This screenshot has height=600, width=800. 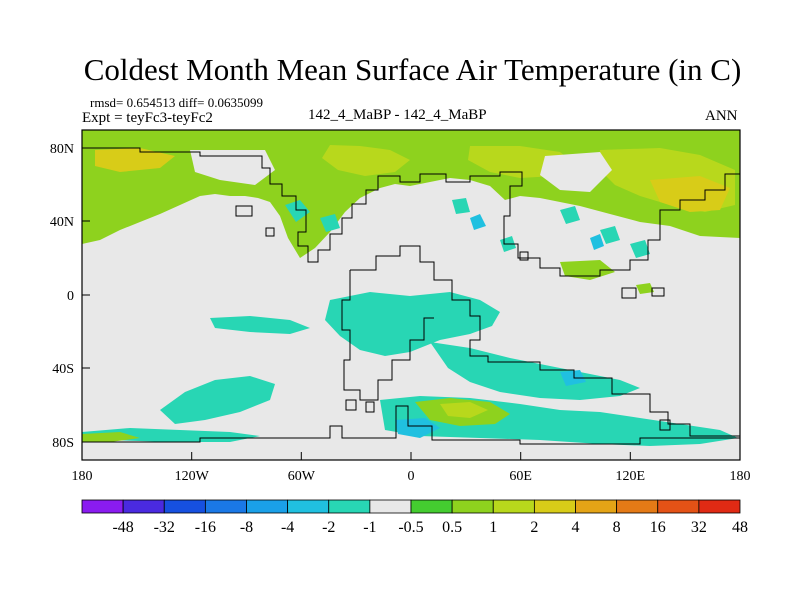 I want to click on x-axis-labels: 180 120W 60W 0 60E 120E 180, so click(x=411, y=476).